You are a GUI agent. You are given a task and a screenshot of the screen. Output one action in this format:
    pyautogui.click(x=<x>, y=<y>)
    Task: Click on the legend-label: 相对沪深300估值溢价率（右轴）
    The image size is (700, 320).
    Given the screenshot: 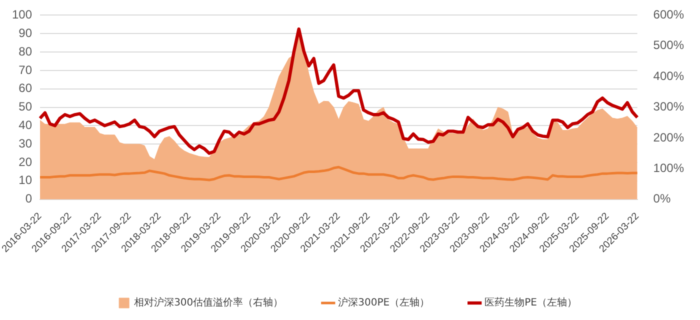 What is the action you would take?
    pyautogui.click(x=209, y=302)
    